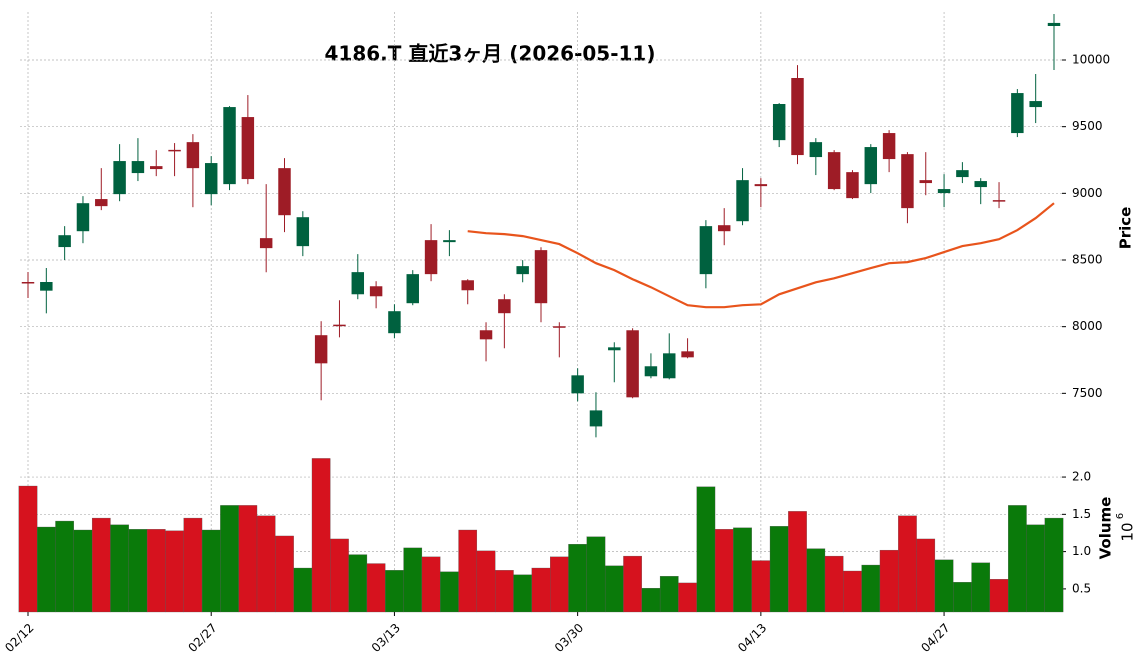  Describe the element at coordinates (1087, 393) in the screenshot. I see `y-tick-label: 7500` at that location.